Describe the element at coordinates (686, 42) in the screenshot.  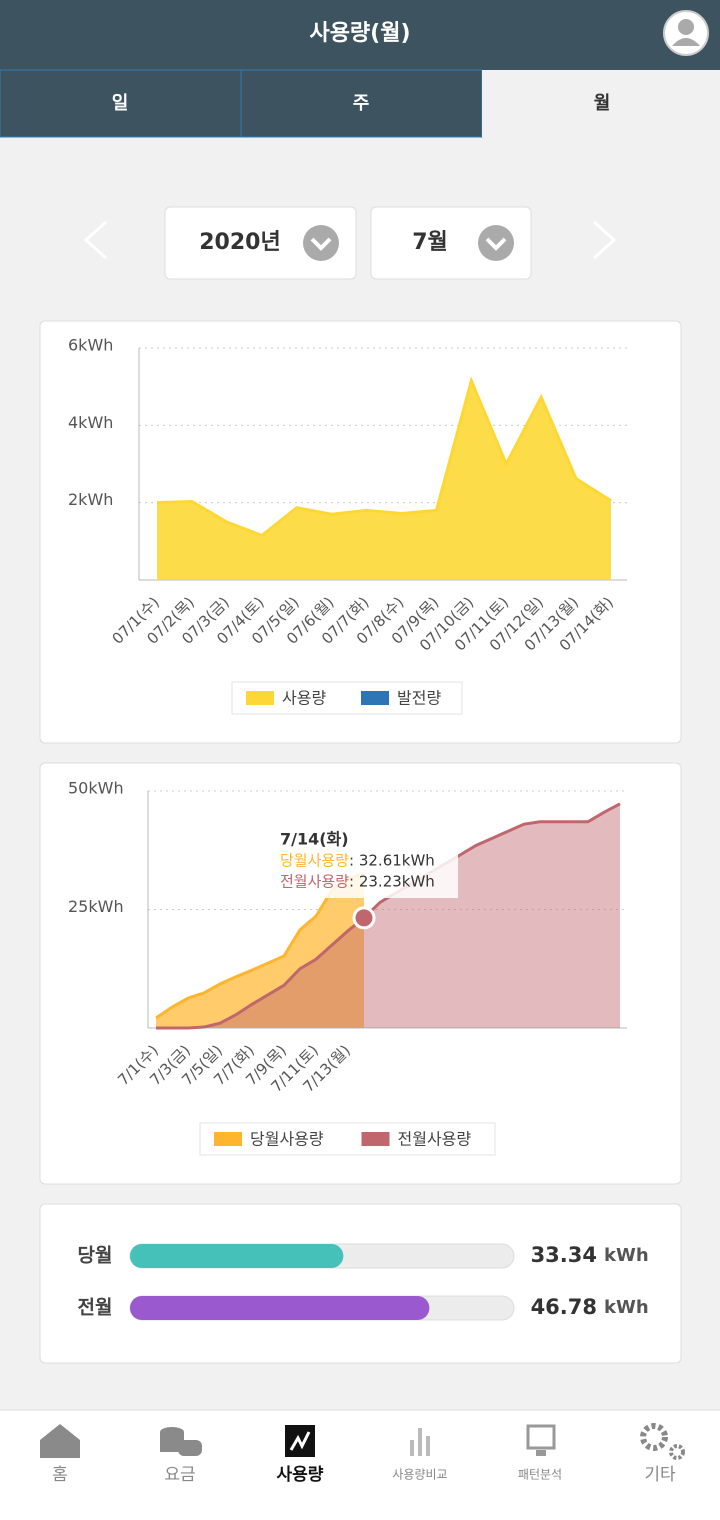
I see `profile-body` at that location.